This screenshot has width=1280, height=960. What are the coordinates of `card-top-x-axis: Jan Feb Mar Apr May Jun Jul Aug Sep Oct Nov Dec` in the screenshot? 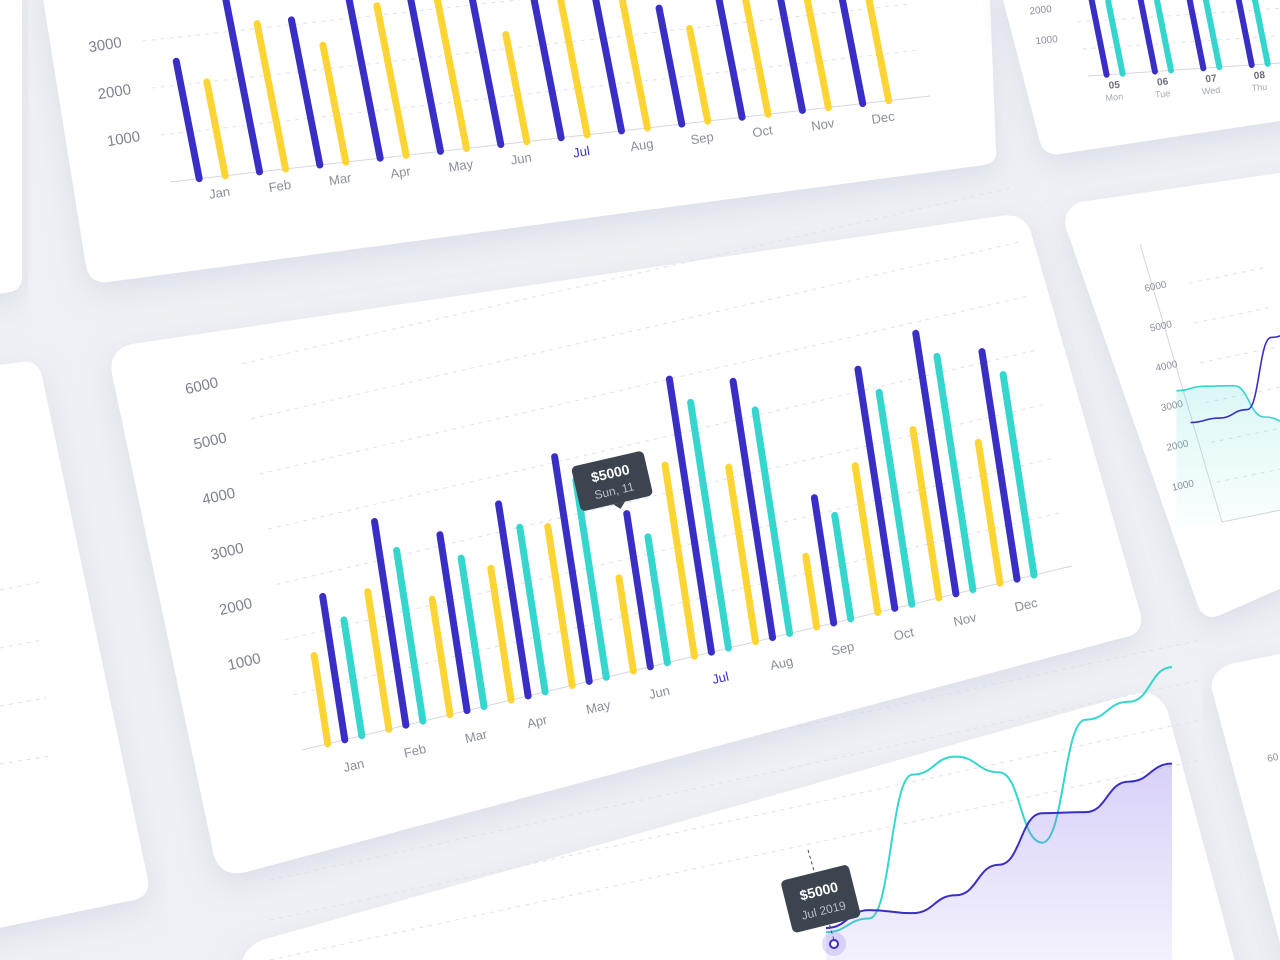 It's located at (552, 154).